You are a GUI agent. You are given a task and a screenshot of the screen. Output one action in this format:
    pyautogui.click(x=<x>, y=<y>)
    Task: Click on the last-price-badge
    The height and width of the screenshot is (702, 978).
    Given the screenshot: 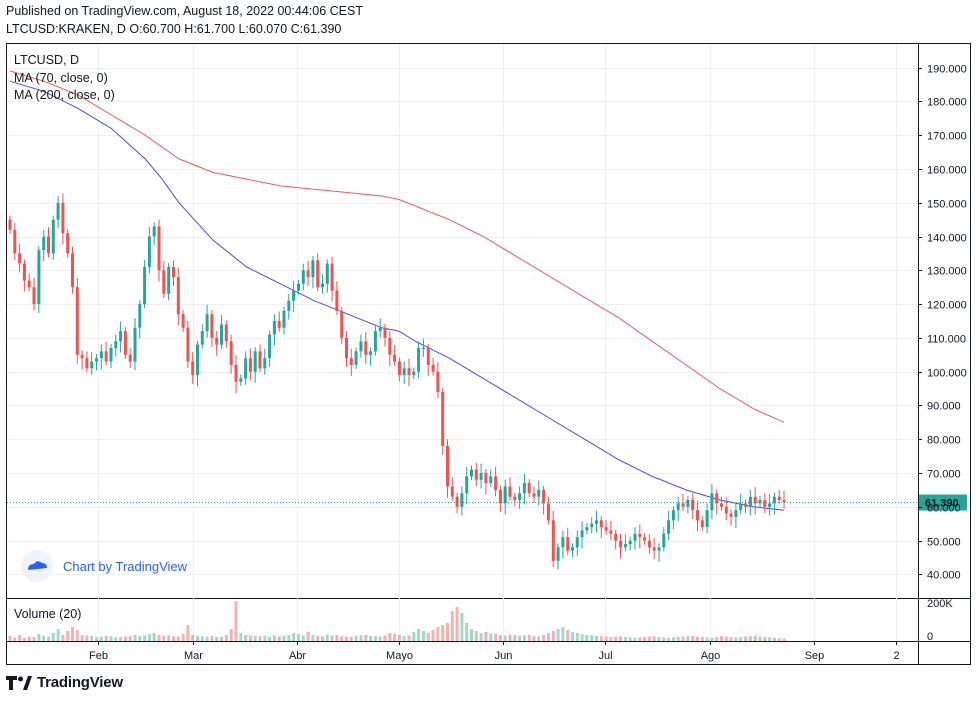 What is the action you would take?
    pyautogui.click(x=943, y=502)
    